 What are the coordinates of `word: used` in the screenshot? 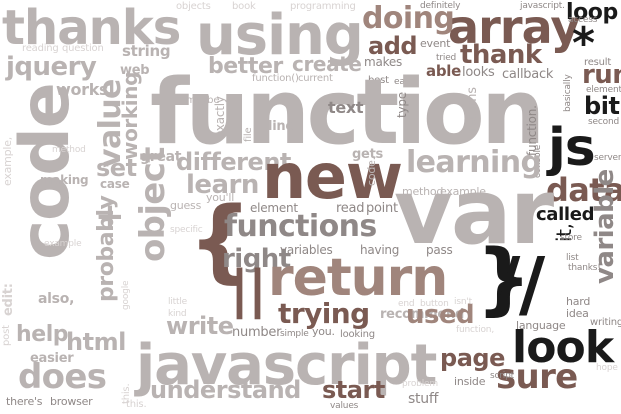 It's located at (440, 315).